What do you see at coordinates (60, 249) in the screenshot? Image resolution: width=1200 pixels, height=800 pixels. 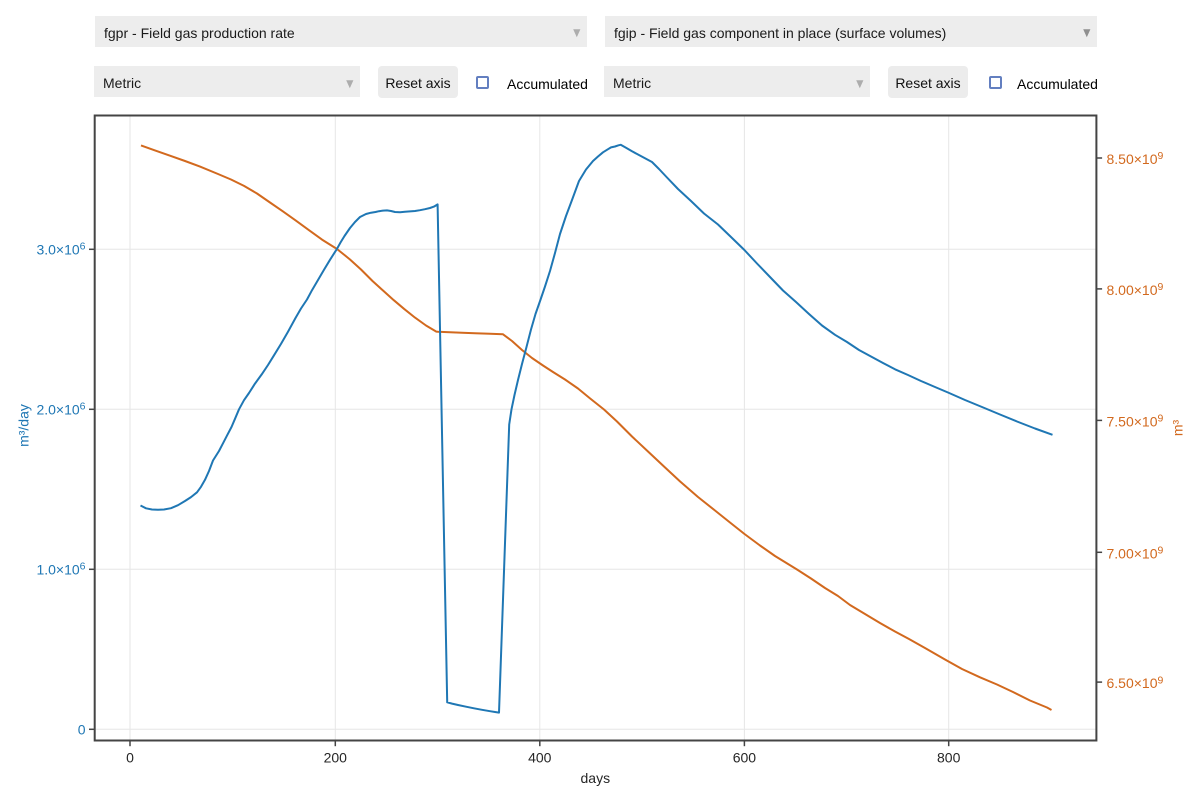 I see `svg-text: 3.0×10⁶` at bounding box center [60, 249].